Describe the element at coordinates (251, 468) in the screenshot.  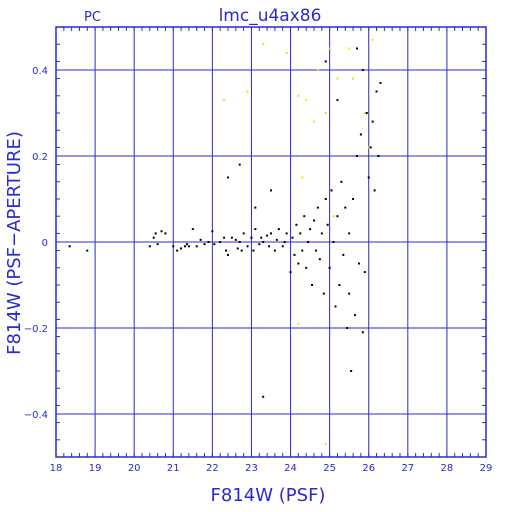
I see `x-tick-label: 23` at that location.